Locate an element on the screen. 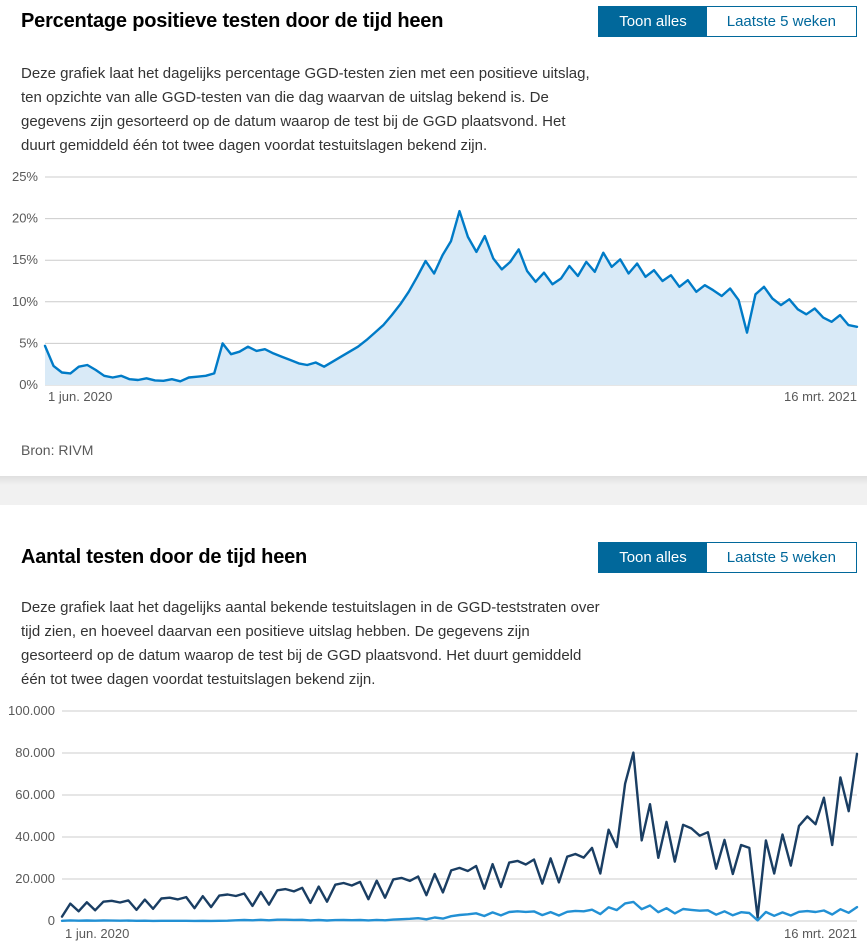  positivity-range-toggle: Toon alles Laatste 5 weken is located at coordinates (727, 21).